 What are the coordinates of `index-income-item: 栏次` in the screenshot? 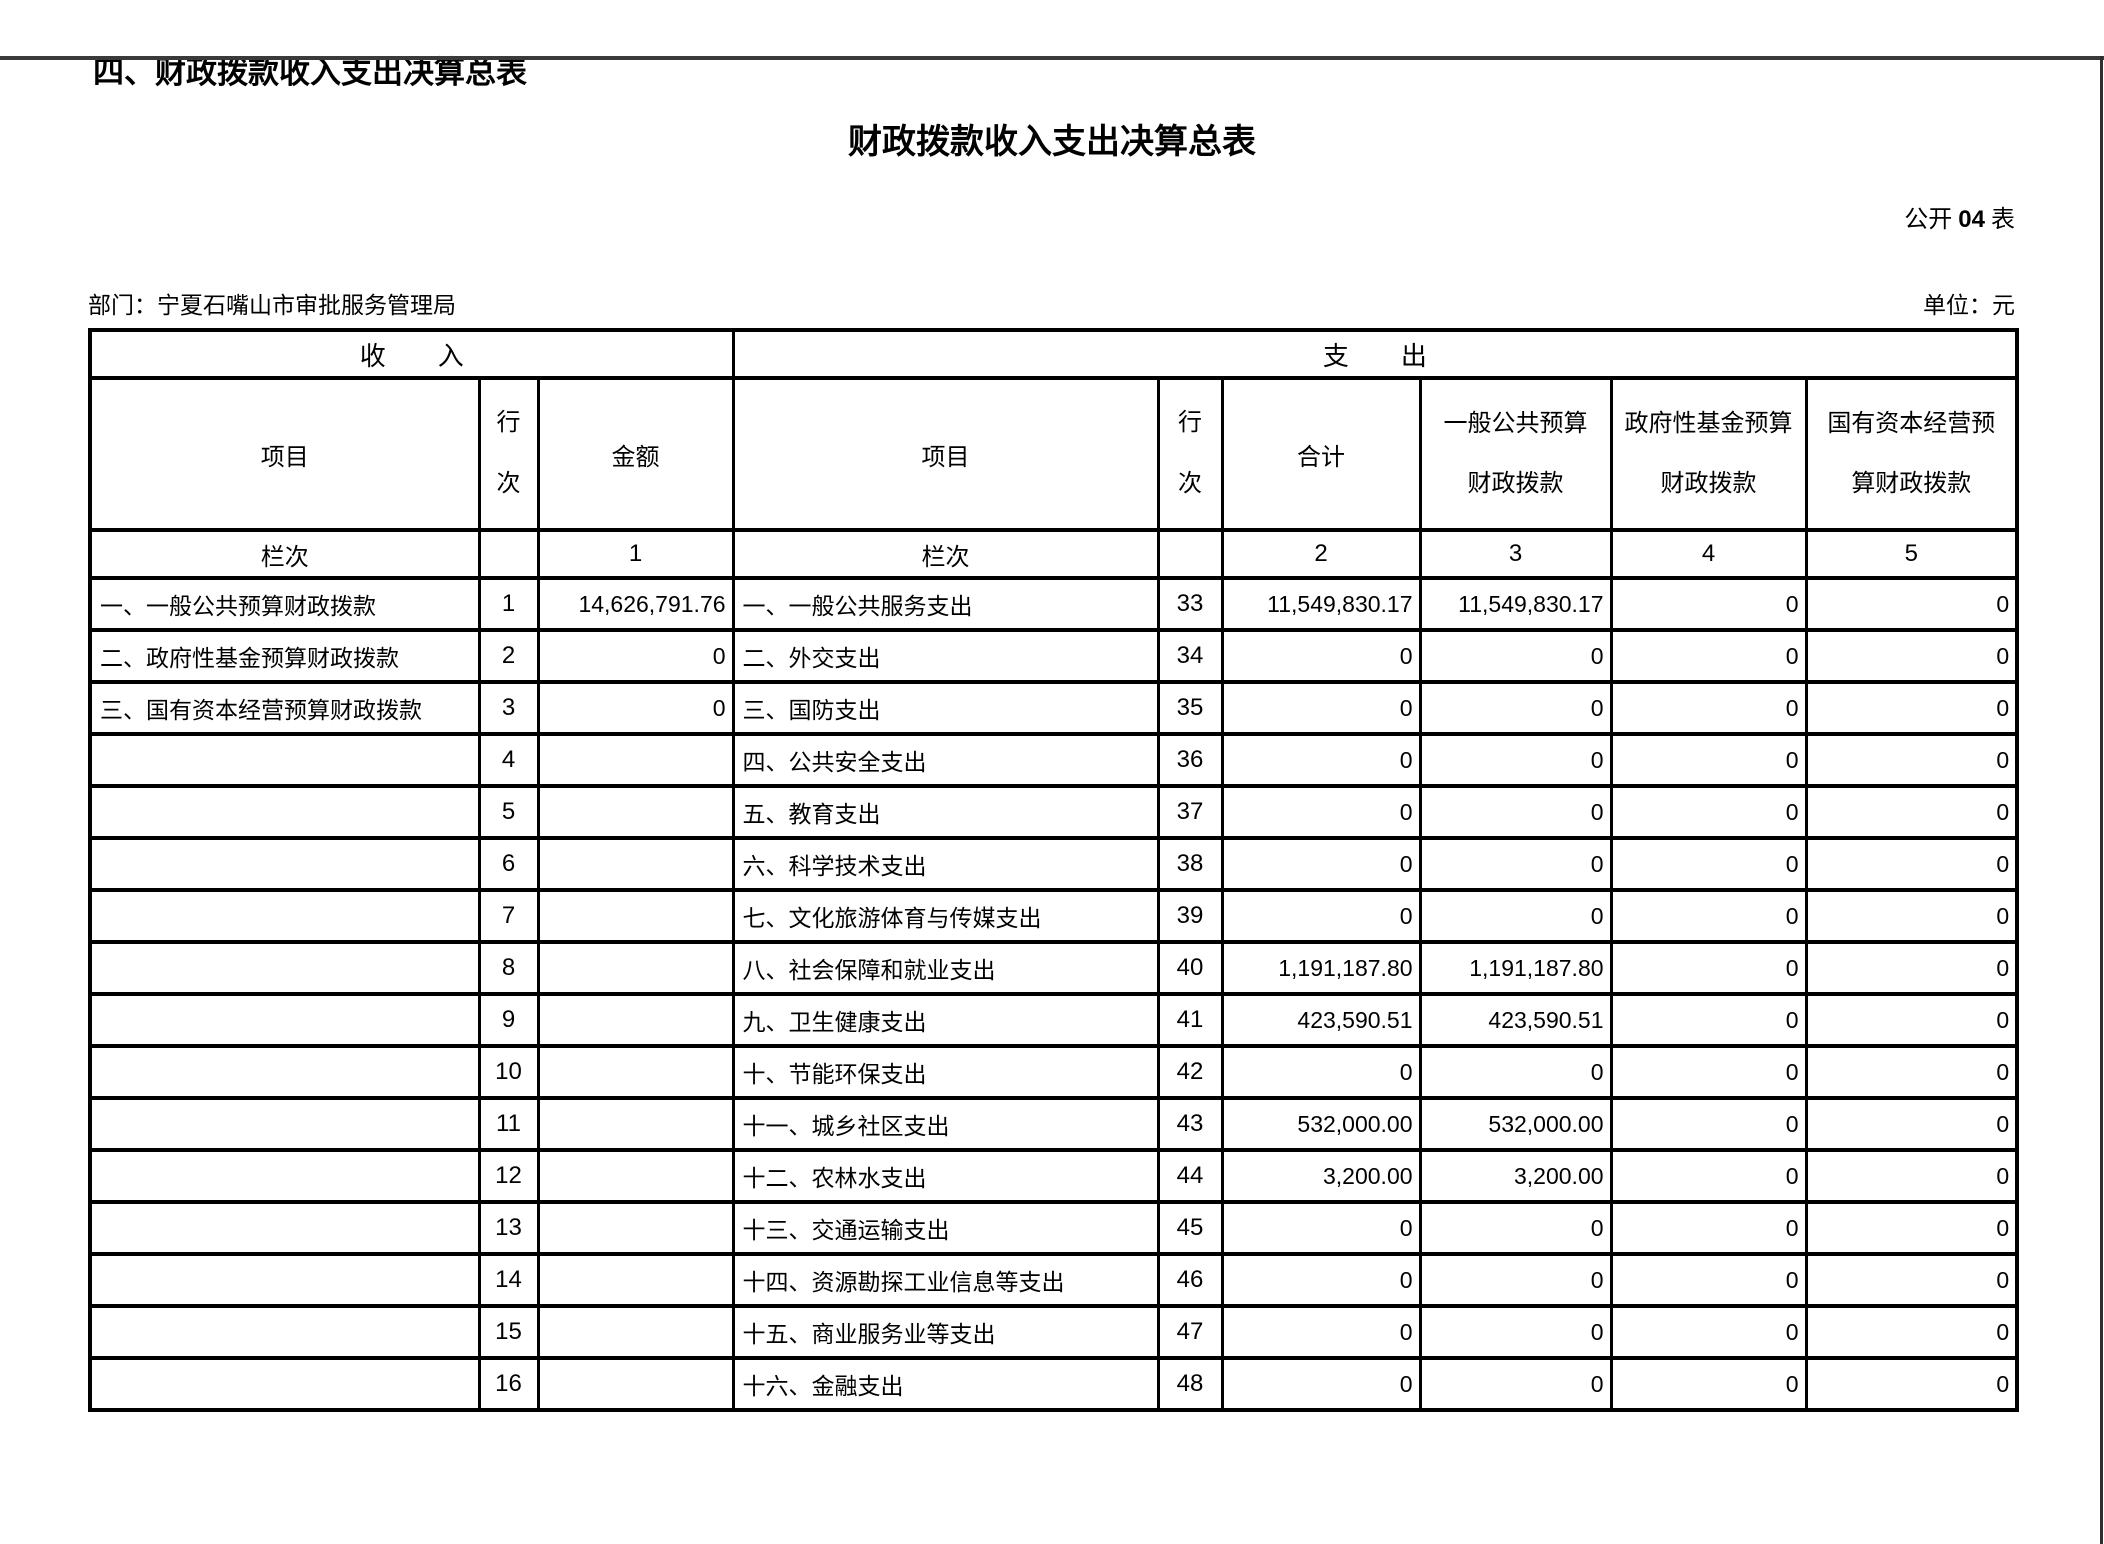 It's located at (284, 554).